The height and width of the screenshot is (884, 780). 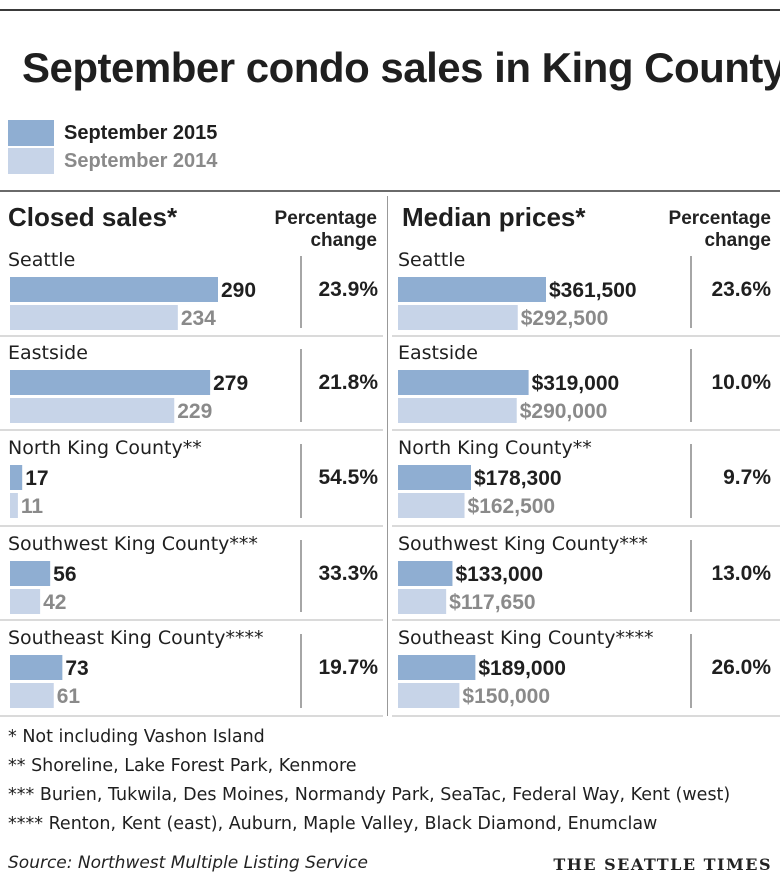 What do you see at coordinates (31, 161) in the screenshot?
I see `legend-swatch-2014` at bounding box center [31, 161].